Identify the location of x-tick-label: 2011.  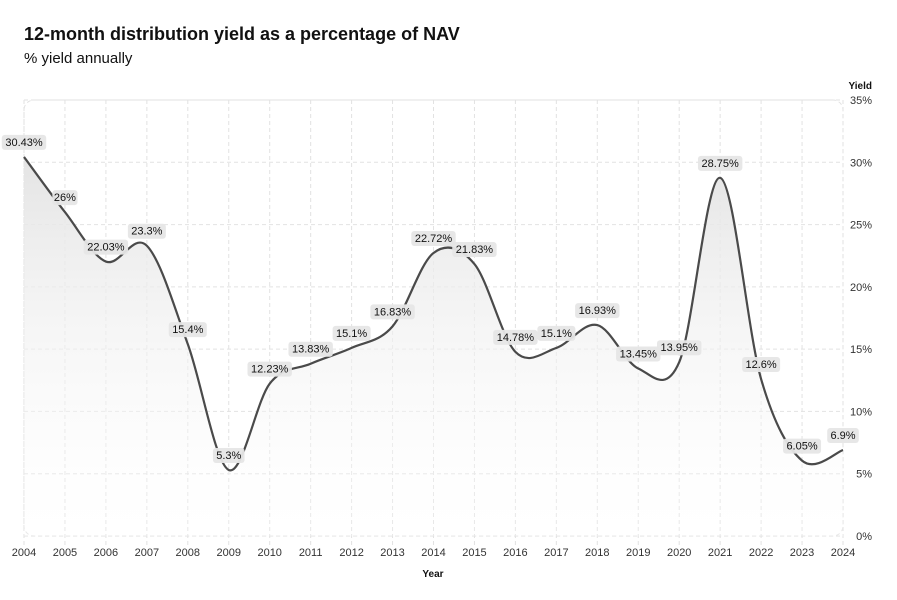
(311, 553).